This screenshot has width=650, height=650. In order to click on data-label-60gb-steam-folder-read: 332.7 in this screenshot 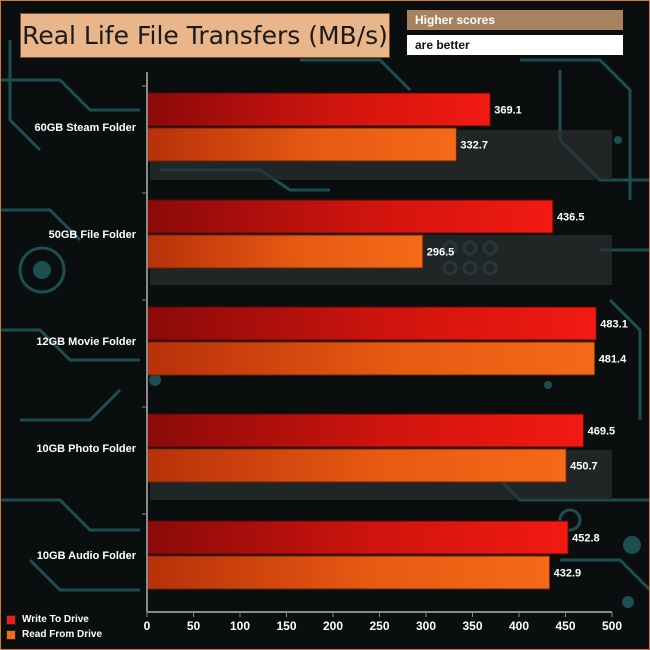, I will do `click(474, 146)`.